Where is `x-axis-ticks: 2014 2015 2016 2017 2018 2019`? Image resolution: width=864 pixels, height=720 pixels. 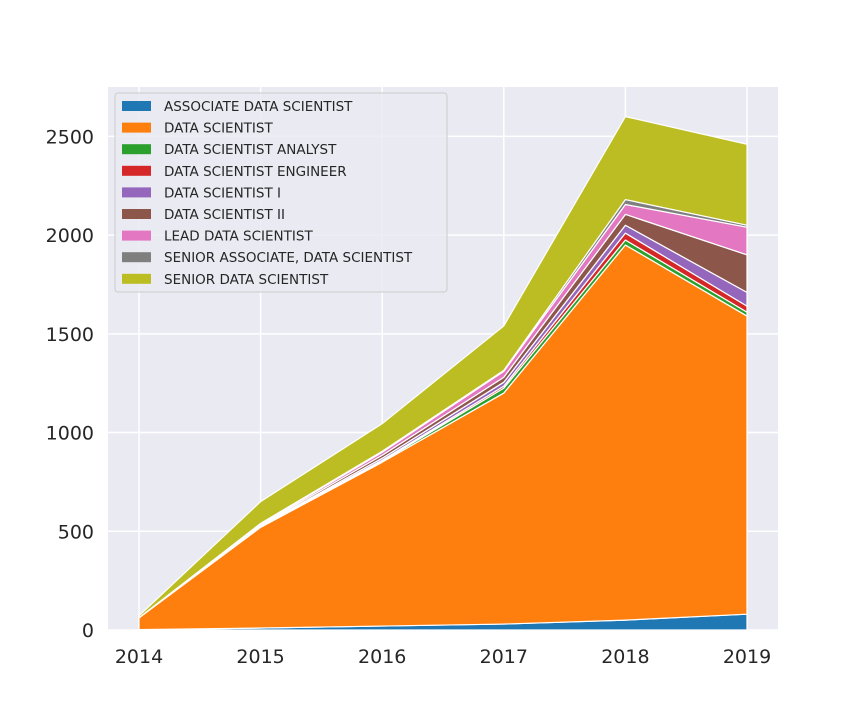
x-axis-ticks: 2014 2015 2016 2017 2018 2019 is located at coordinates (443, 657).